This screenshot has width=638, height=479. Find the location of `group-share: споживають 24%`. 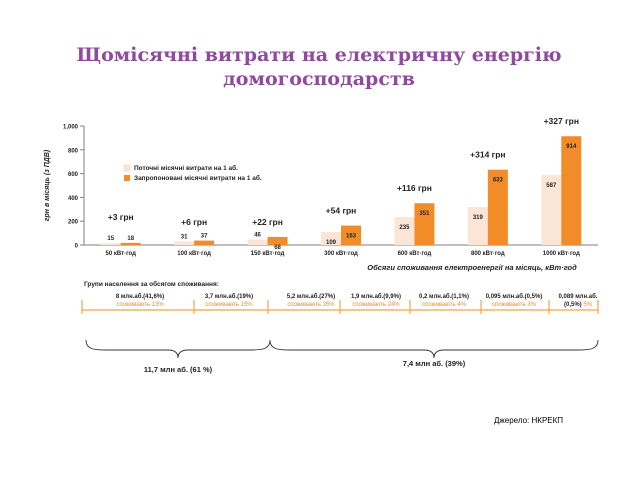

group-share: споживають 24% is located at coordinates (376, 305).